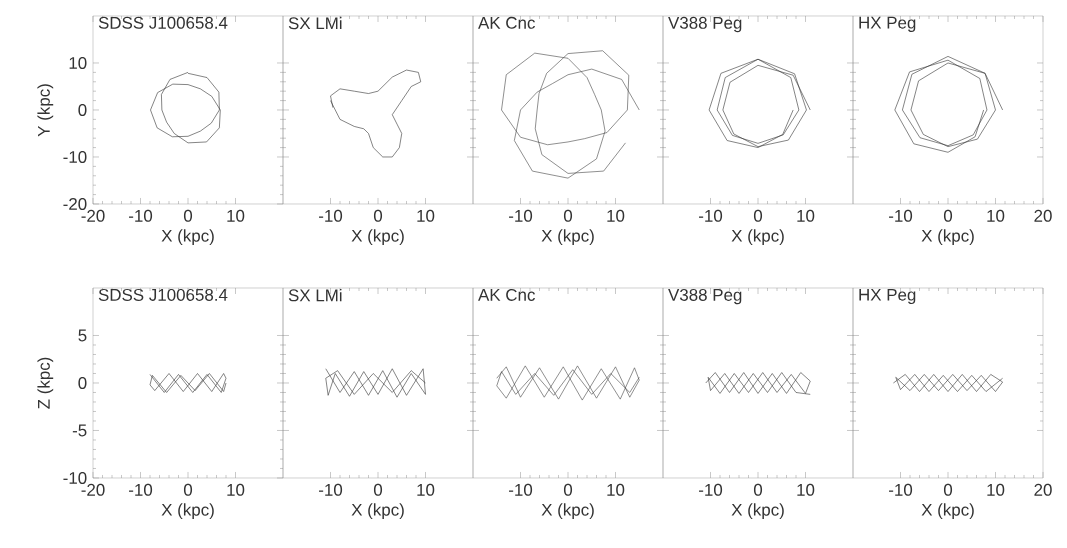  Describe the element at coordinates (79, 430) in the screenshot. I see `y-tick-label: -5` at that location.